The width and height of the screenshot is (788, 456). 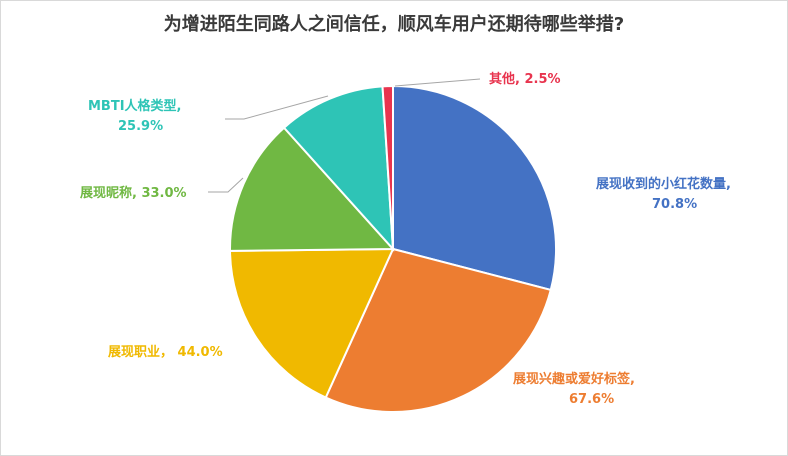 What do you see at coordinates (574, 389) in the screenshot?
I see `slice-label: 展现兴趣或爱好标签, 67.6%` at bounding box center [574, 389].